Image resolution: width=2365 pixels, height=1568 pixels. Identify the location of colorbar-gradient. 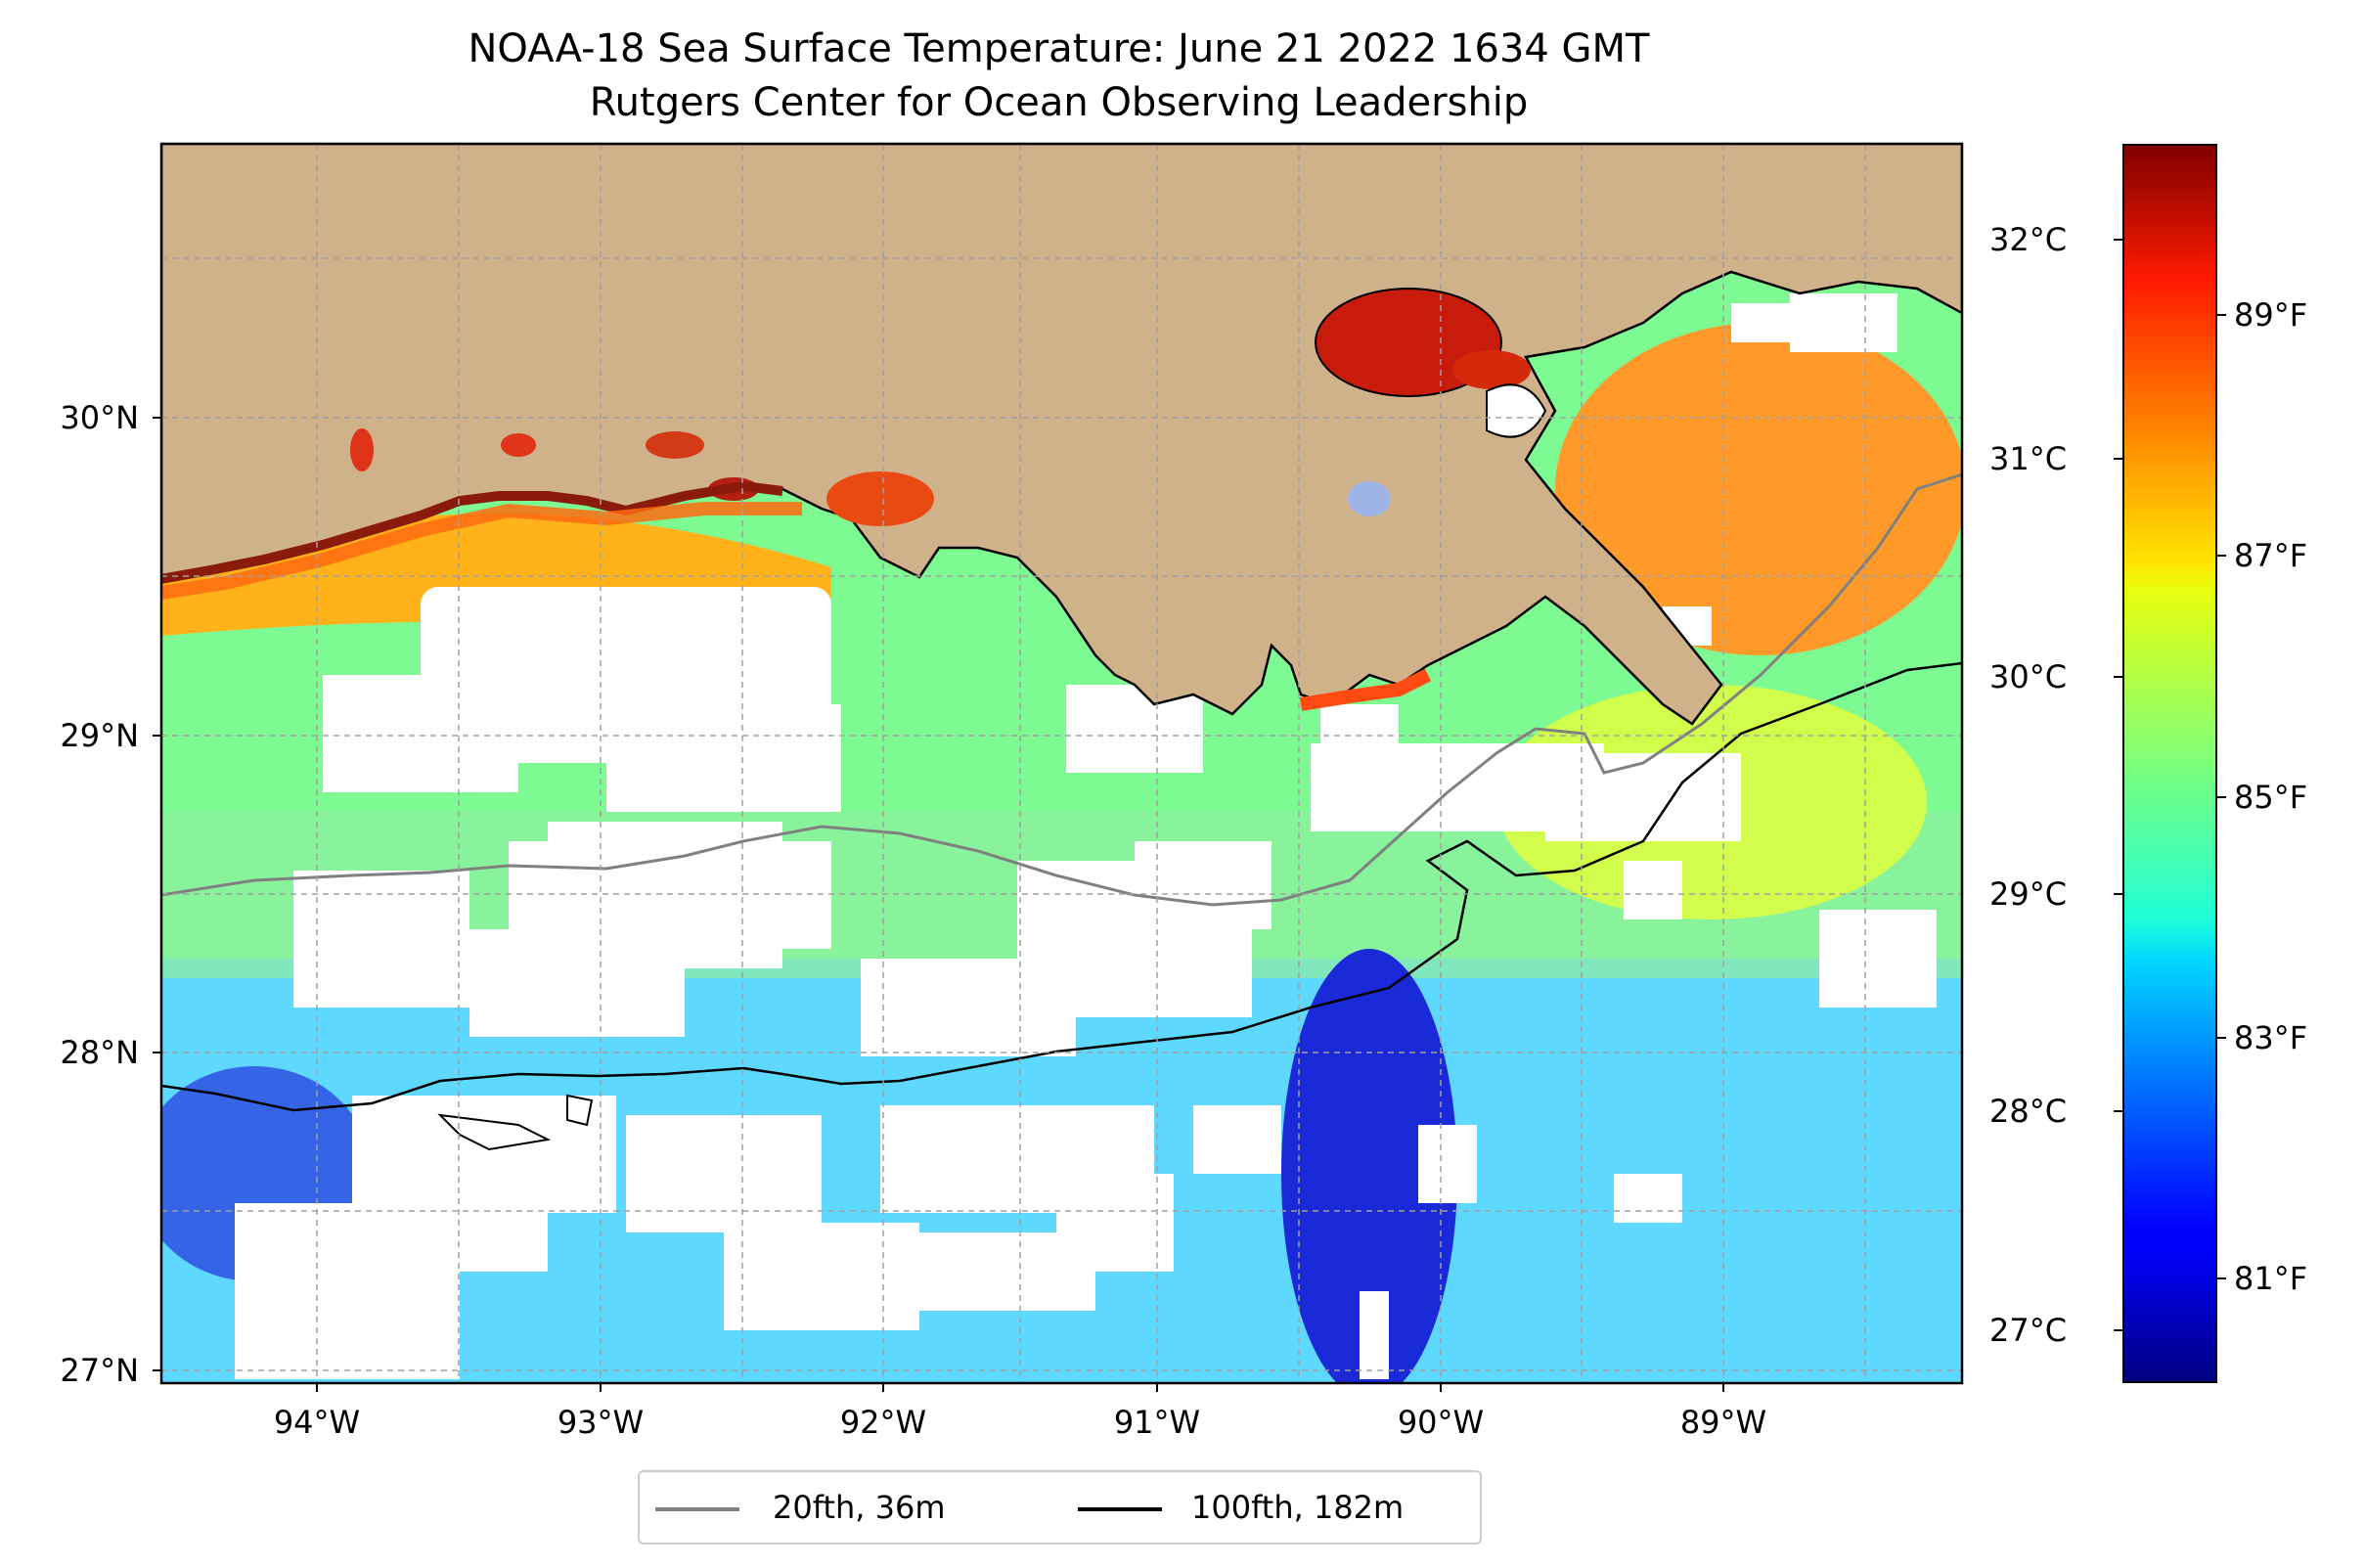
(2169, 763).